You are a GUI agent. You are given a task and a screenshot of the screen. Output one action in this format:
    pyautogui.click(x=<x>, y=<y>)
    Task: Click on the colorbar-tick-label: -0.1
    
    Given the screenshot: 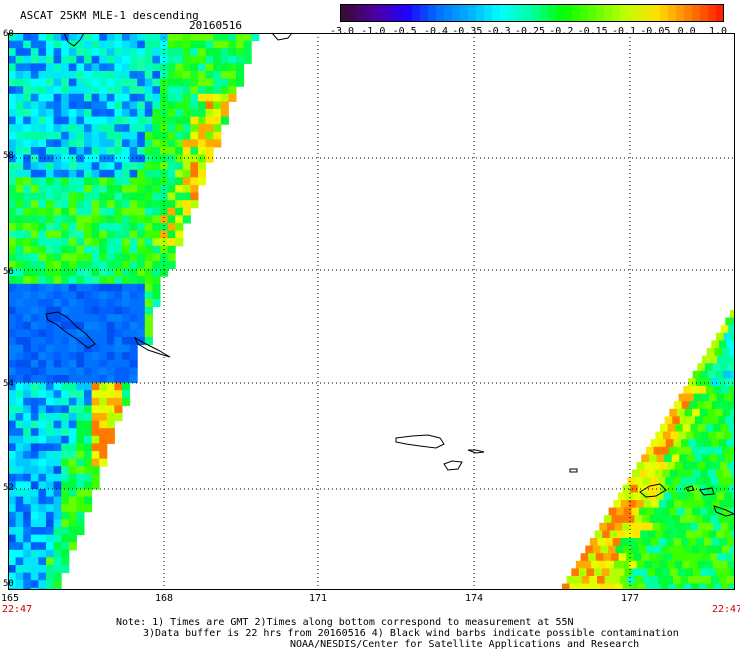 What is the action you would take?
    pyautogui.click(x=624, y=31)
    